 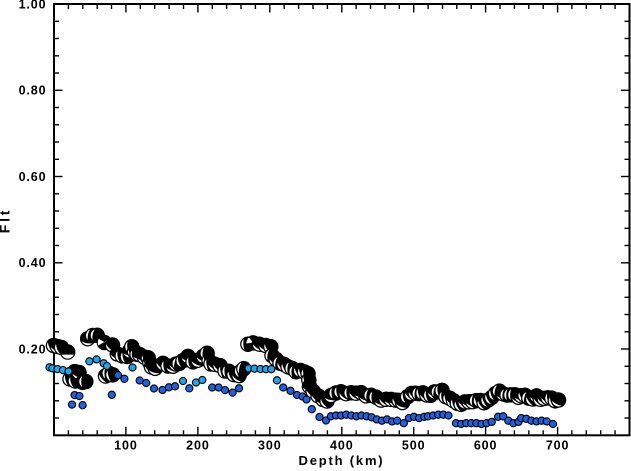 What do you see at coordinates (558, 446) in the screenshot?
I see `svg-text: 700` at bounding box center [558, 446].